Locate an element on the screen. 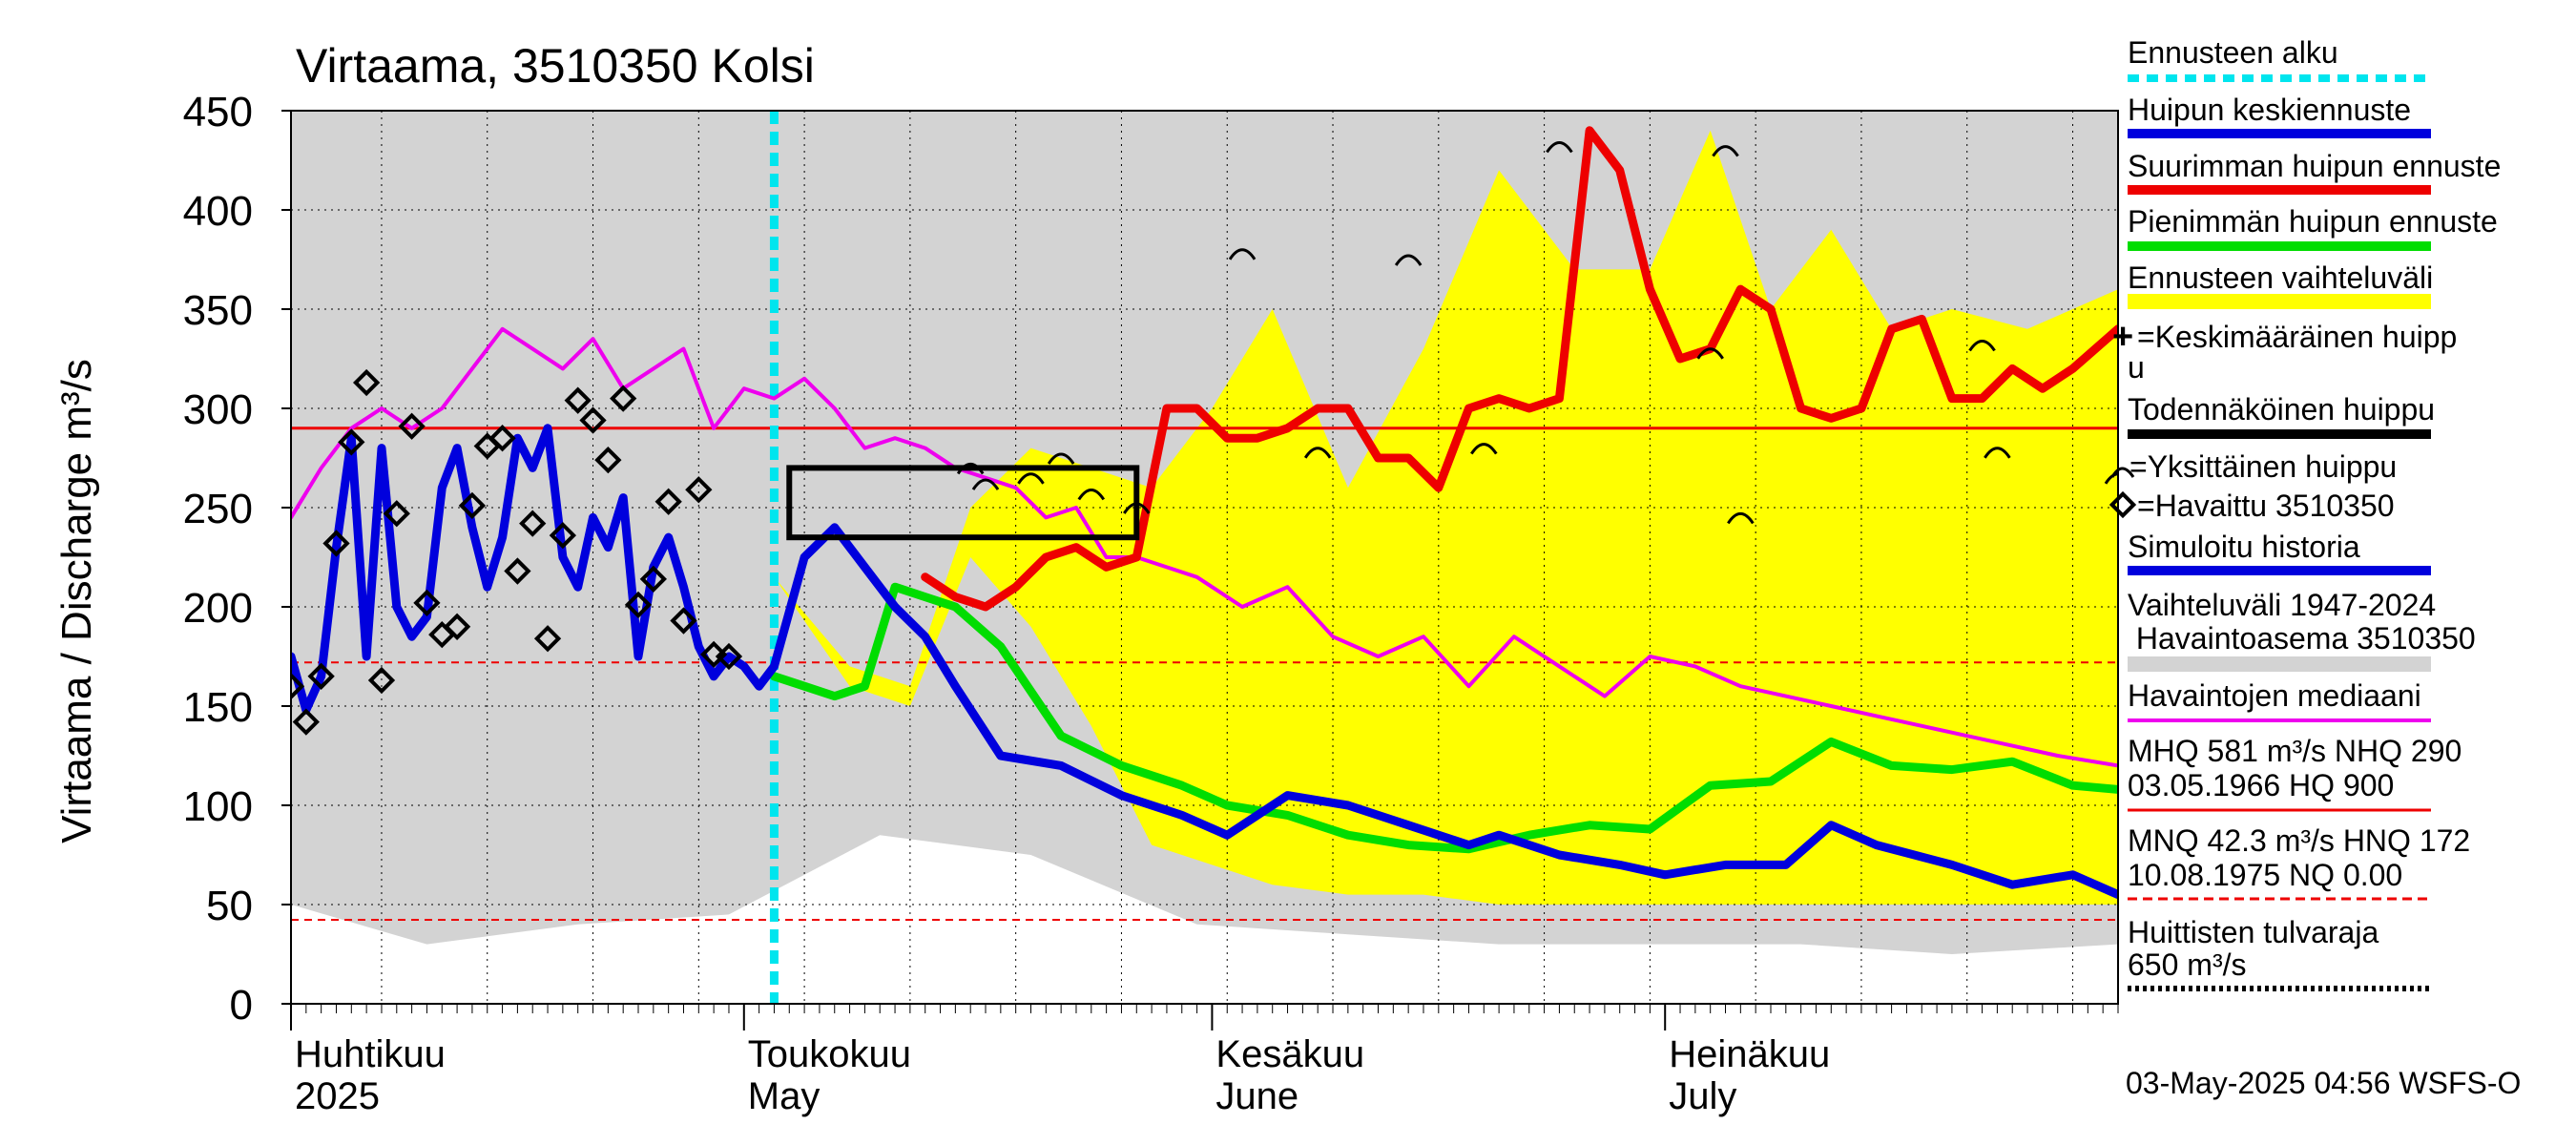 This screenshot has width=2576, height=1145. legend-forecast-range: Ennusteen vaihteluväli is located at coordinates (2280, 277).